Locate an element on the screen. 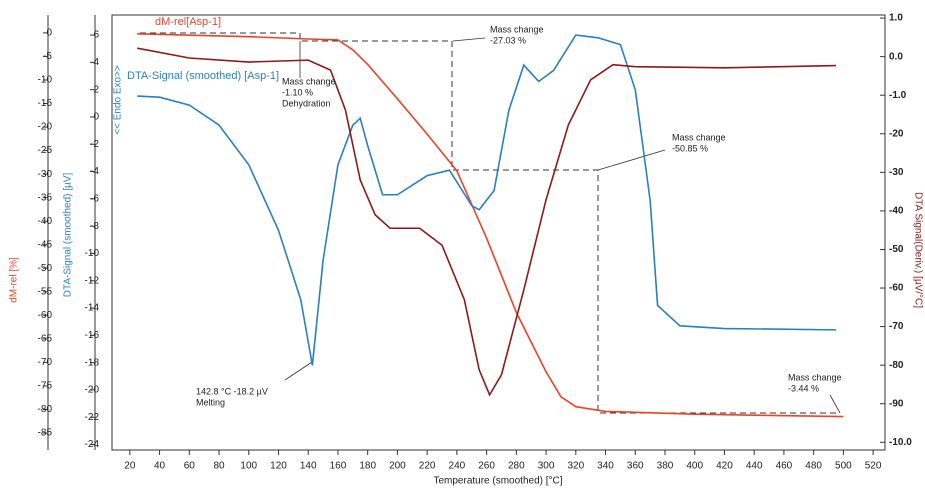 This screenshot has width=925, height=489. y2-tick-label: -14 is located at coordinates (92, 308).